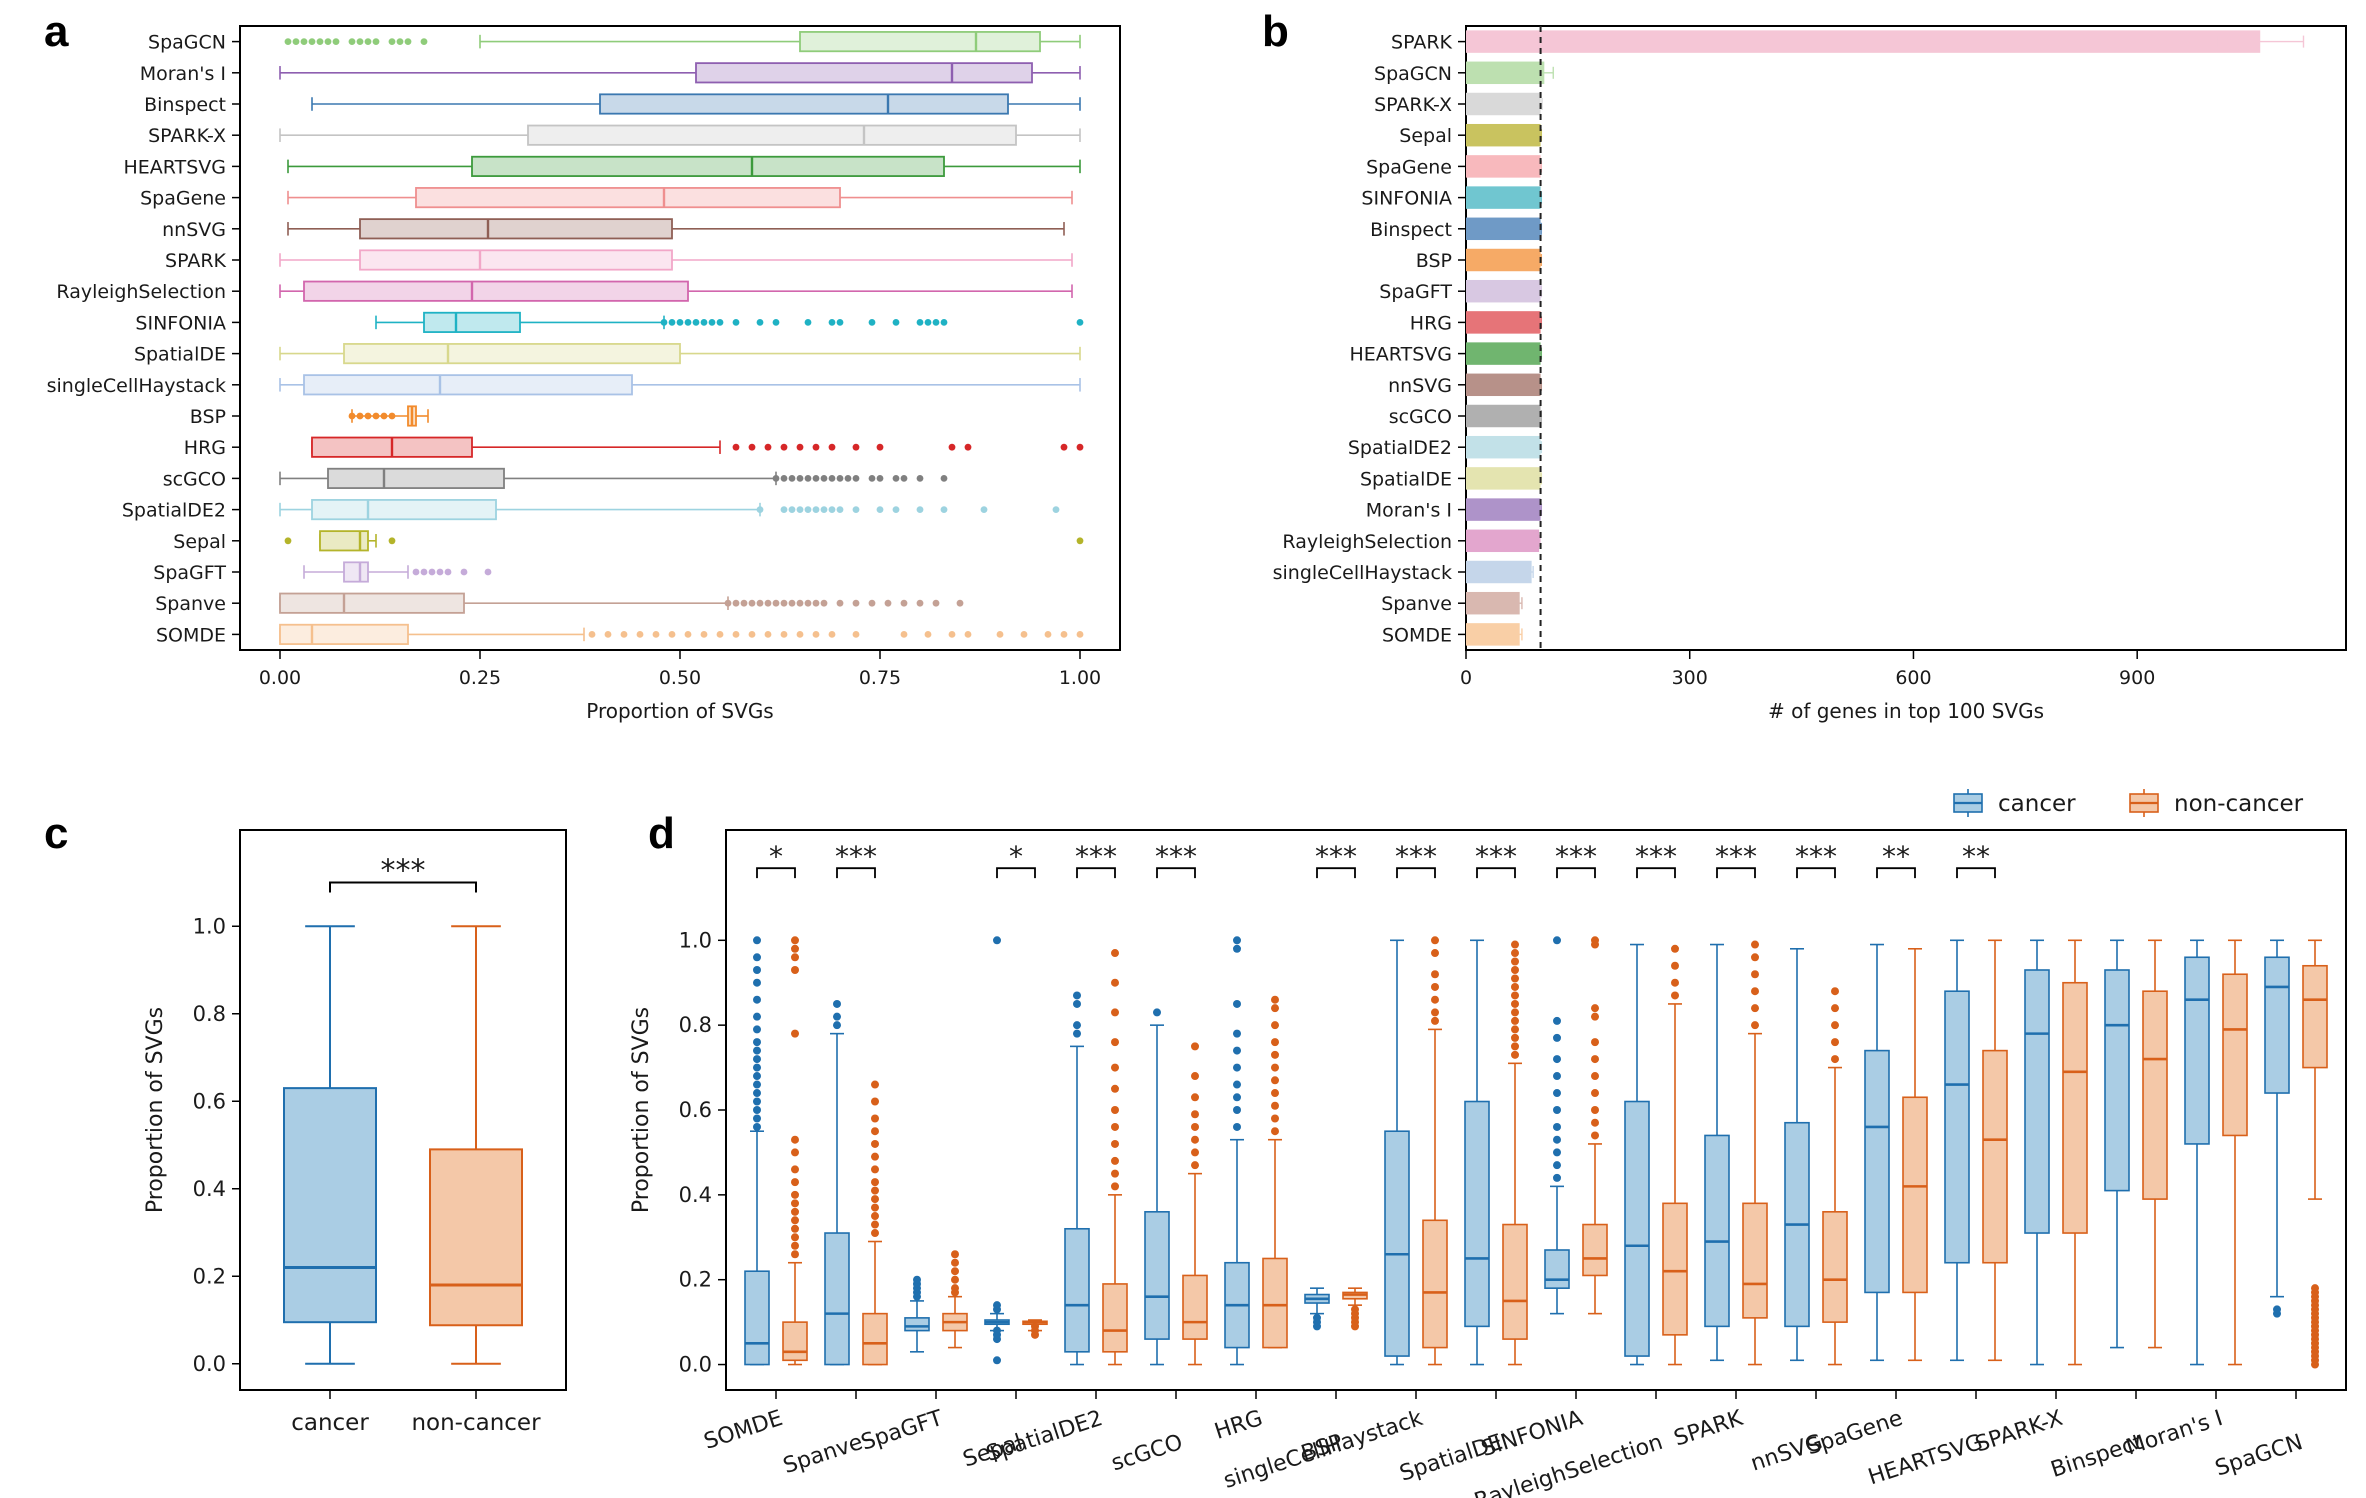  What do you see at coordinates (1503, 135) in the screenshot?
I see `bar-sepal` at bounding box center [1503, 135].